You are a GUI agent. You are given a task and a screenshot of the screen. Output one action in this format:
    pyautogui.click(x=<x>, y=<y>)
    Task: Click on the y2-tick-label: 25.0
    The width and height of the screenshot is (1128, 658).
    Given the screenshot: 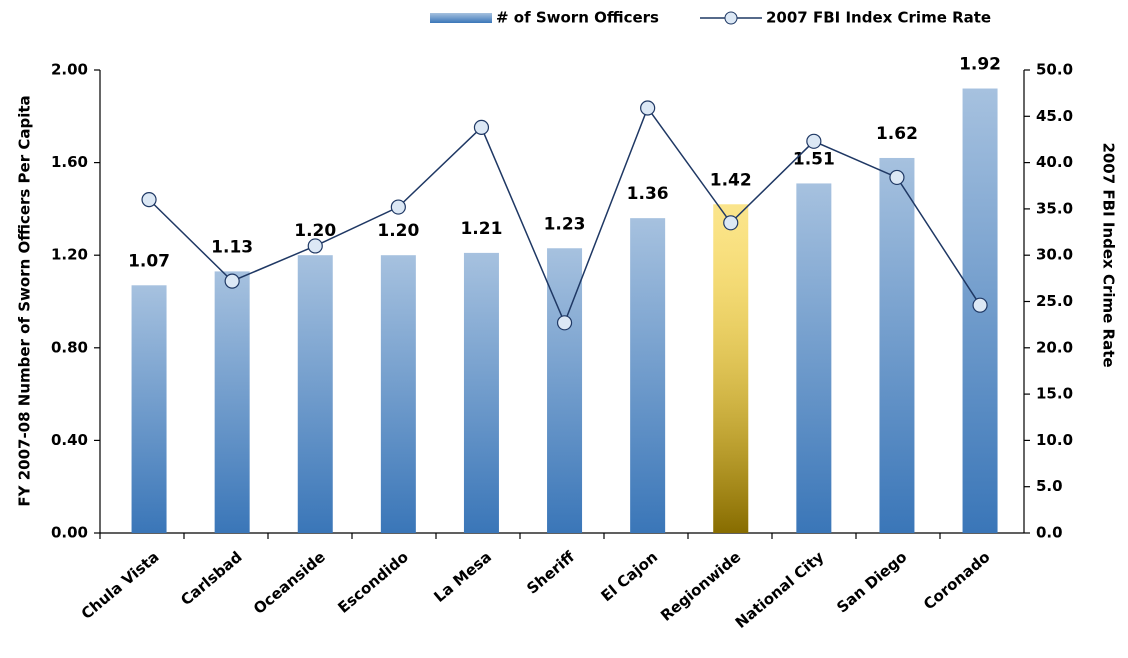 What is the action you would take?
    pyautogui.click(x=1054, y=301)
    